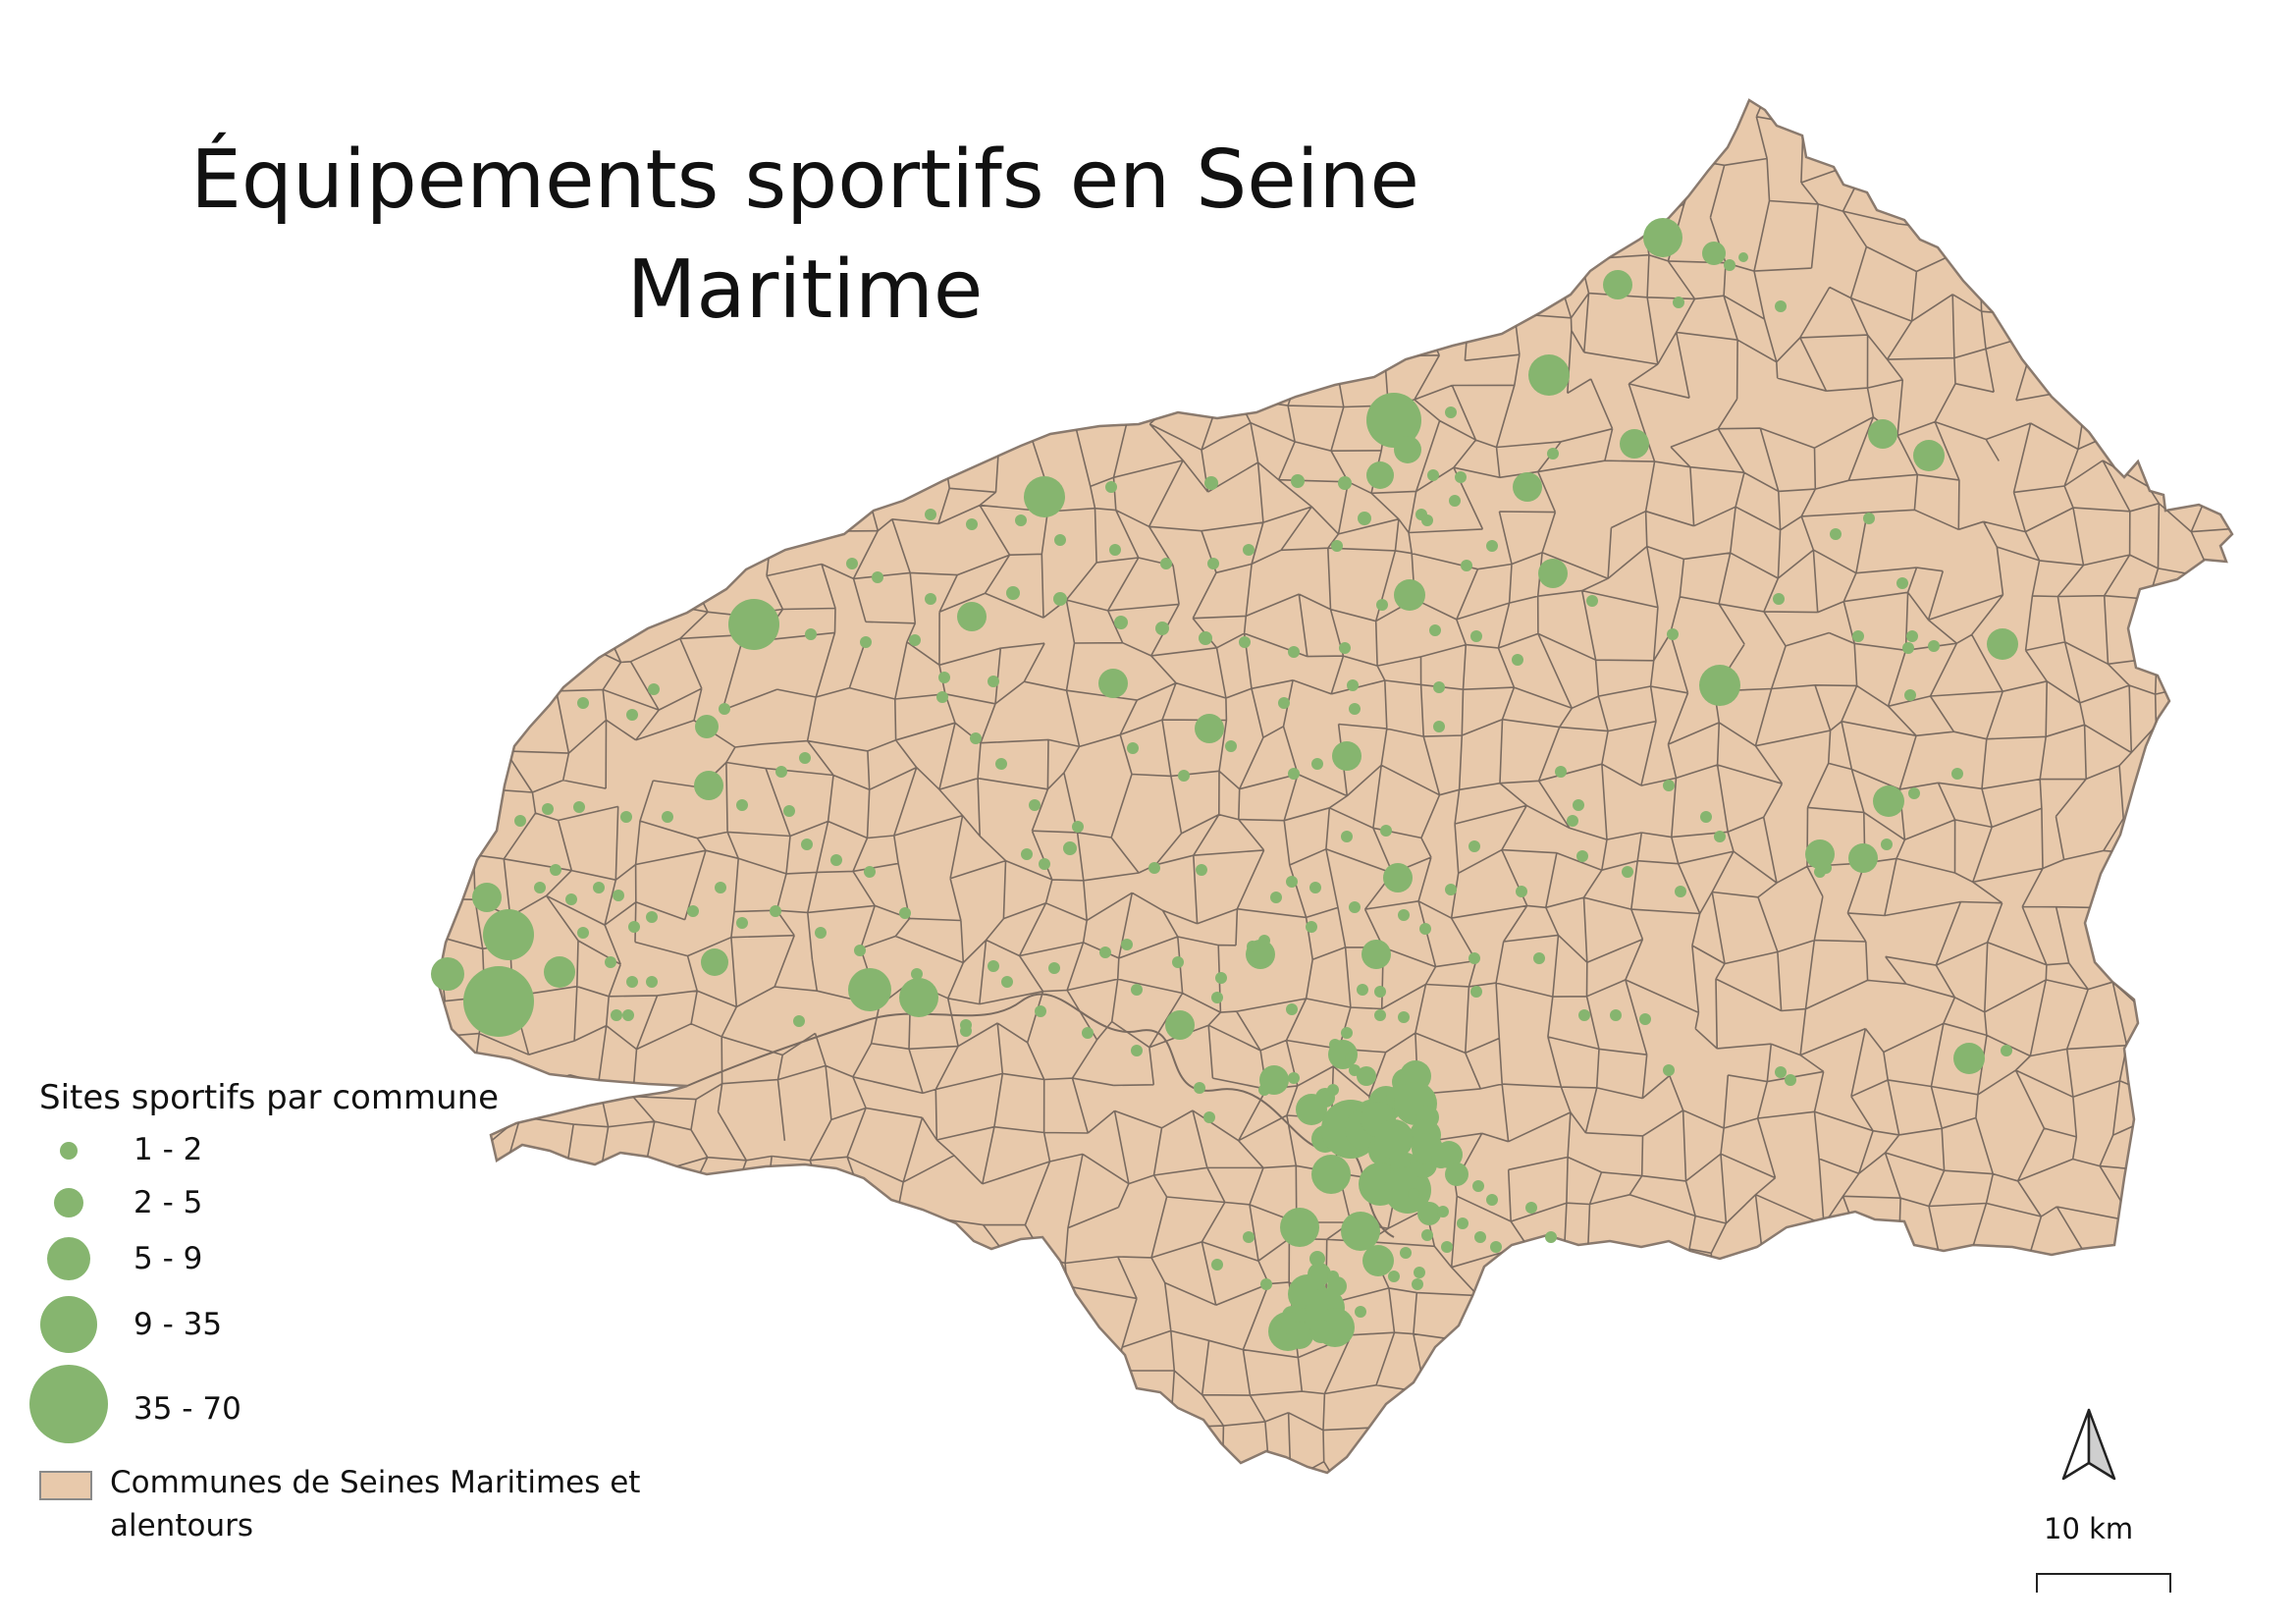 The height and width of the screenshot is (1623, 2296). I want to click on scale-label: 10 km, so click(2089, 1528).